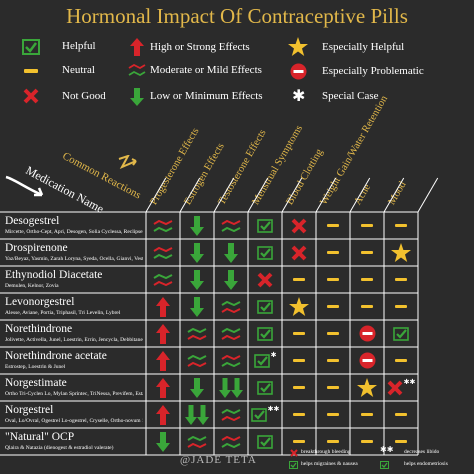 Image resolution: width=474 pixels, height=474 pixels. What do you see at coordinates (373, 71) in the screenshot?
I see `legend-especially-problematic: Especially Problematic` at bounding box center [373, 71].